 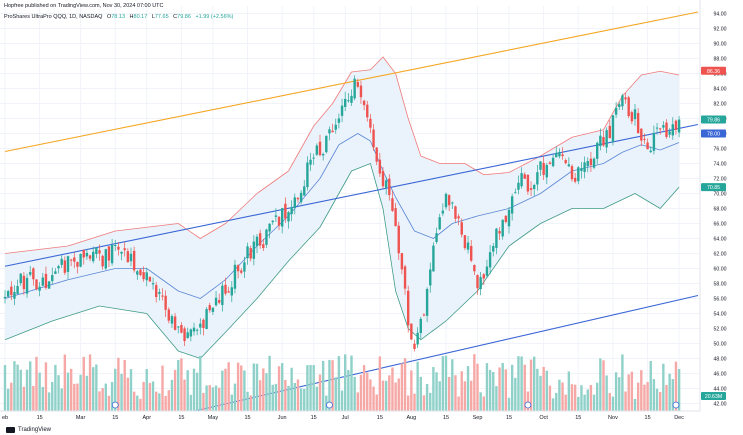 What do you see at coordinates (720, 180) in the screenshot?
I see `y-tick-label: 72.00` at bounding box center [720, 180].